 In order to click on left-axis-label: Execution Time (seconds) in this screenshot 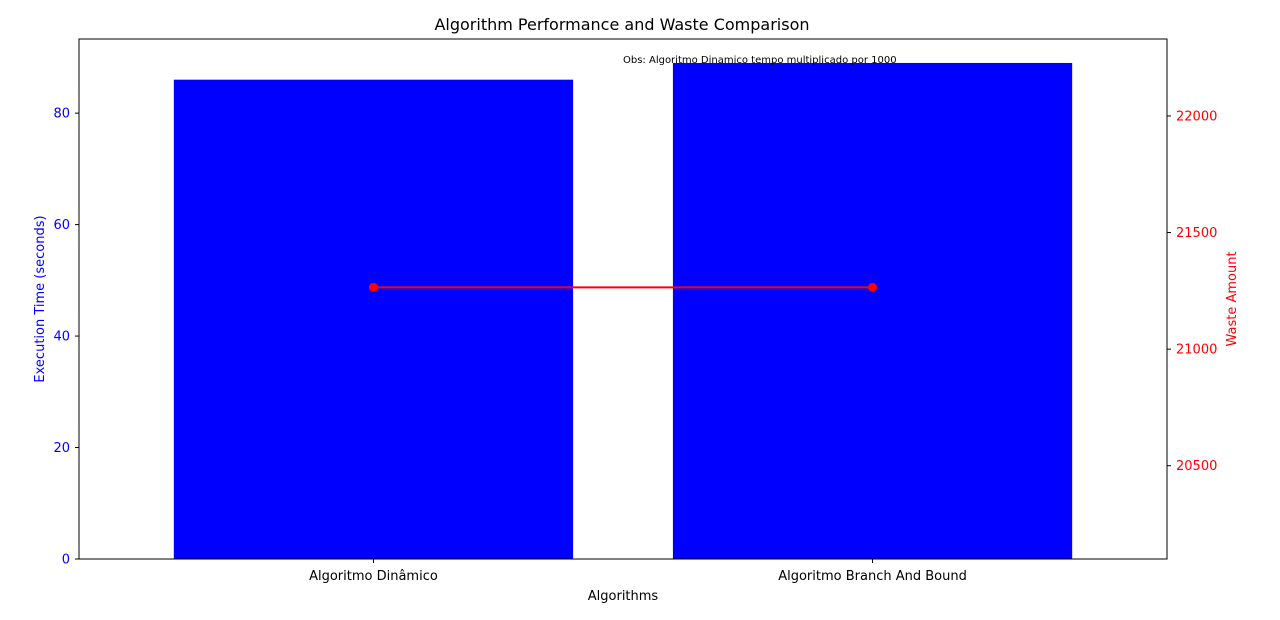, I will do `click(40, 298)`.